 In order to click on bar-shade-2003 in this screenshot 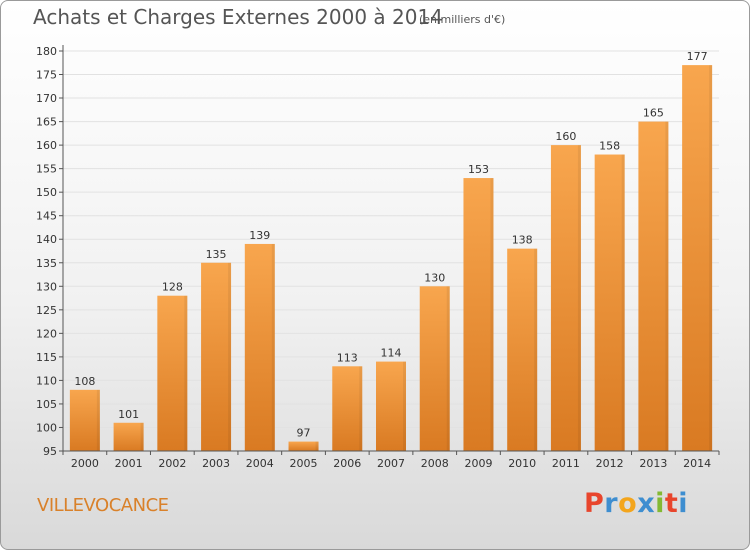, I will do `click(230, 356)`.